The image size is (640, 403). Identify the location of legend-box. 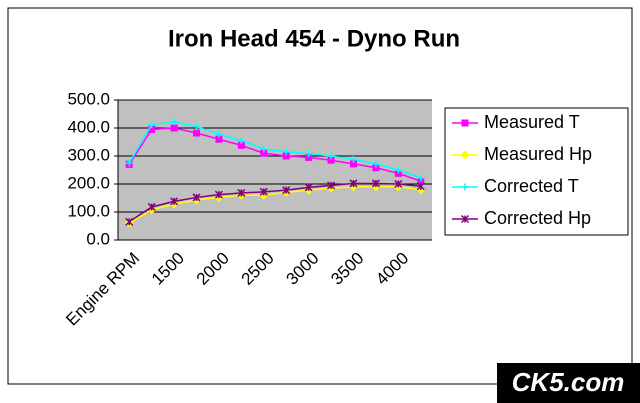
(536, 171).